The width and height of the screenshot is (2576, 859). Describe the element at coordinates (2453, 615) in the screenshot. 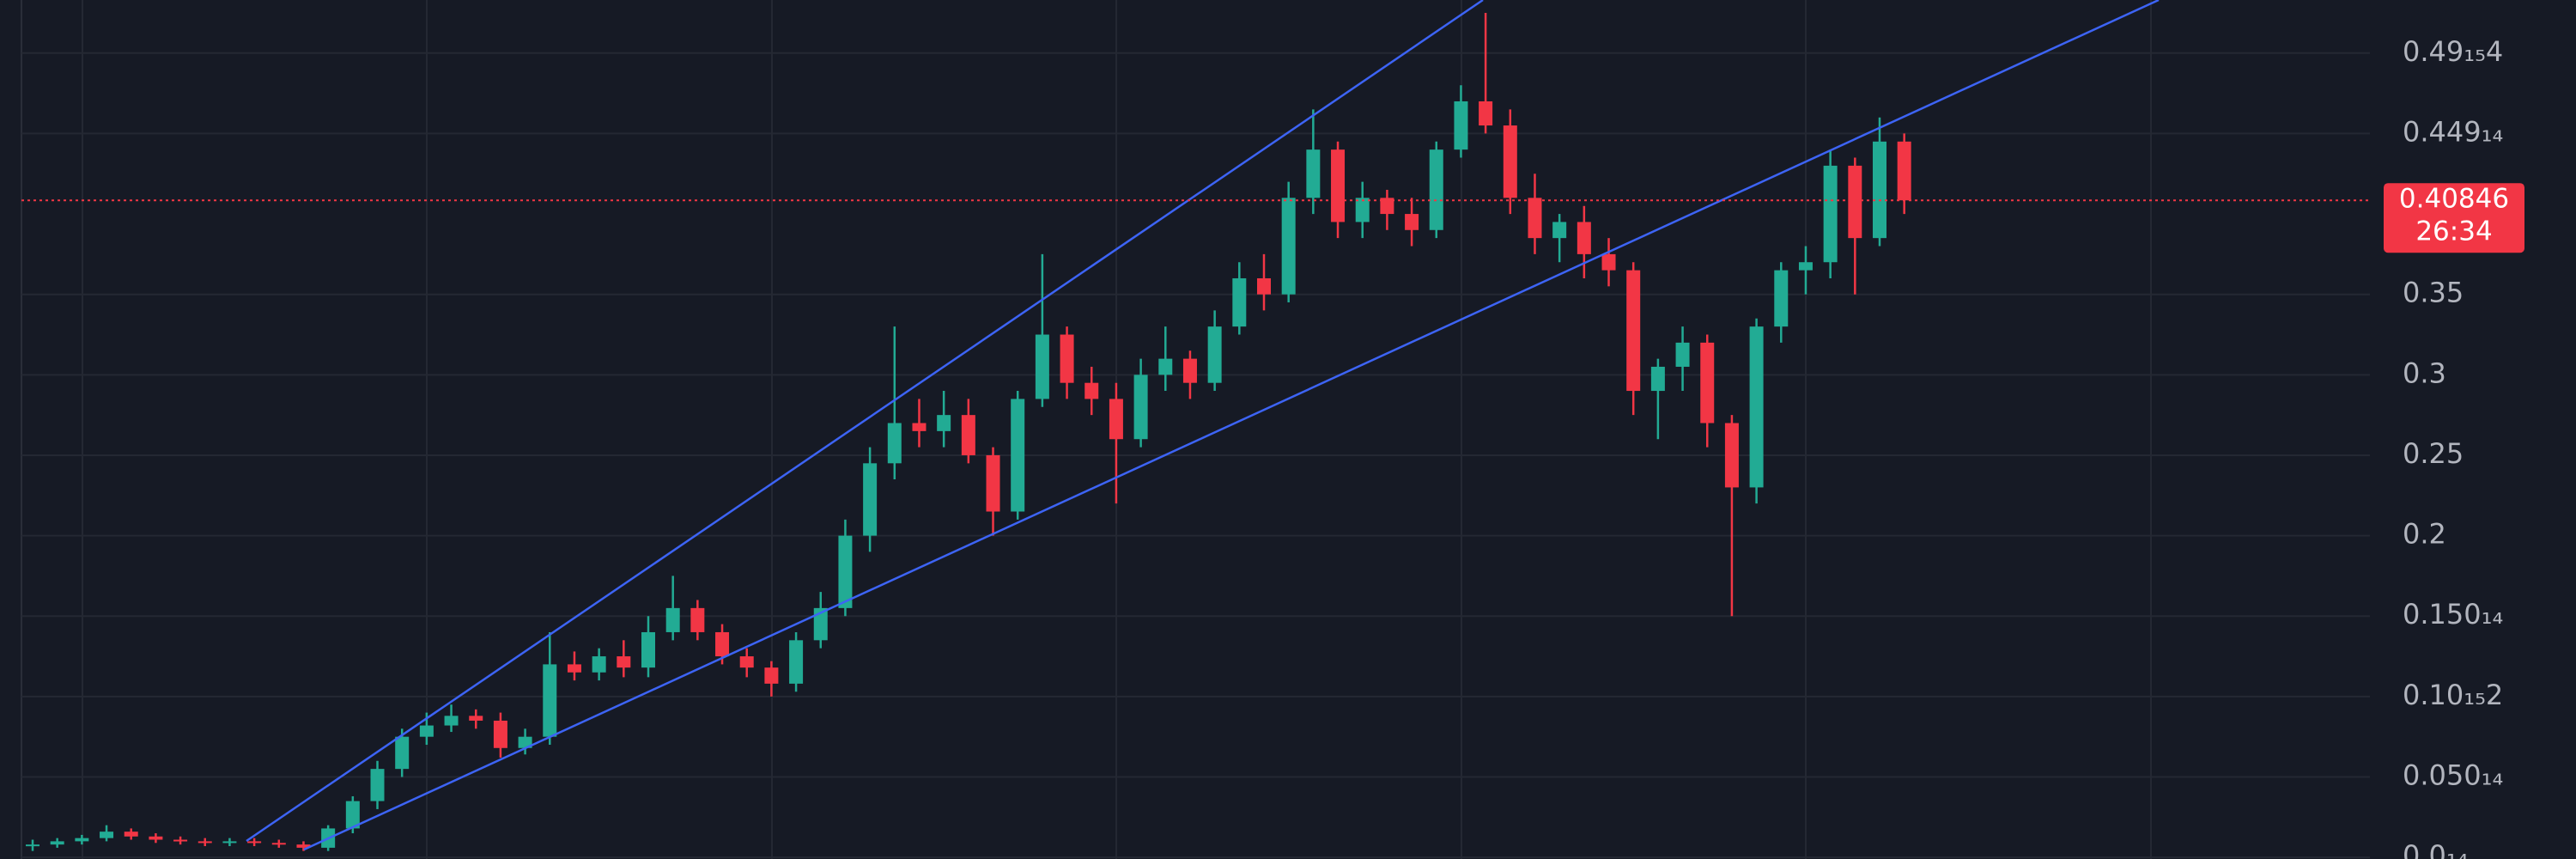

I see `y-tick-label: 0.150₁₄` at that location.